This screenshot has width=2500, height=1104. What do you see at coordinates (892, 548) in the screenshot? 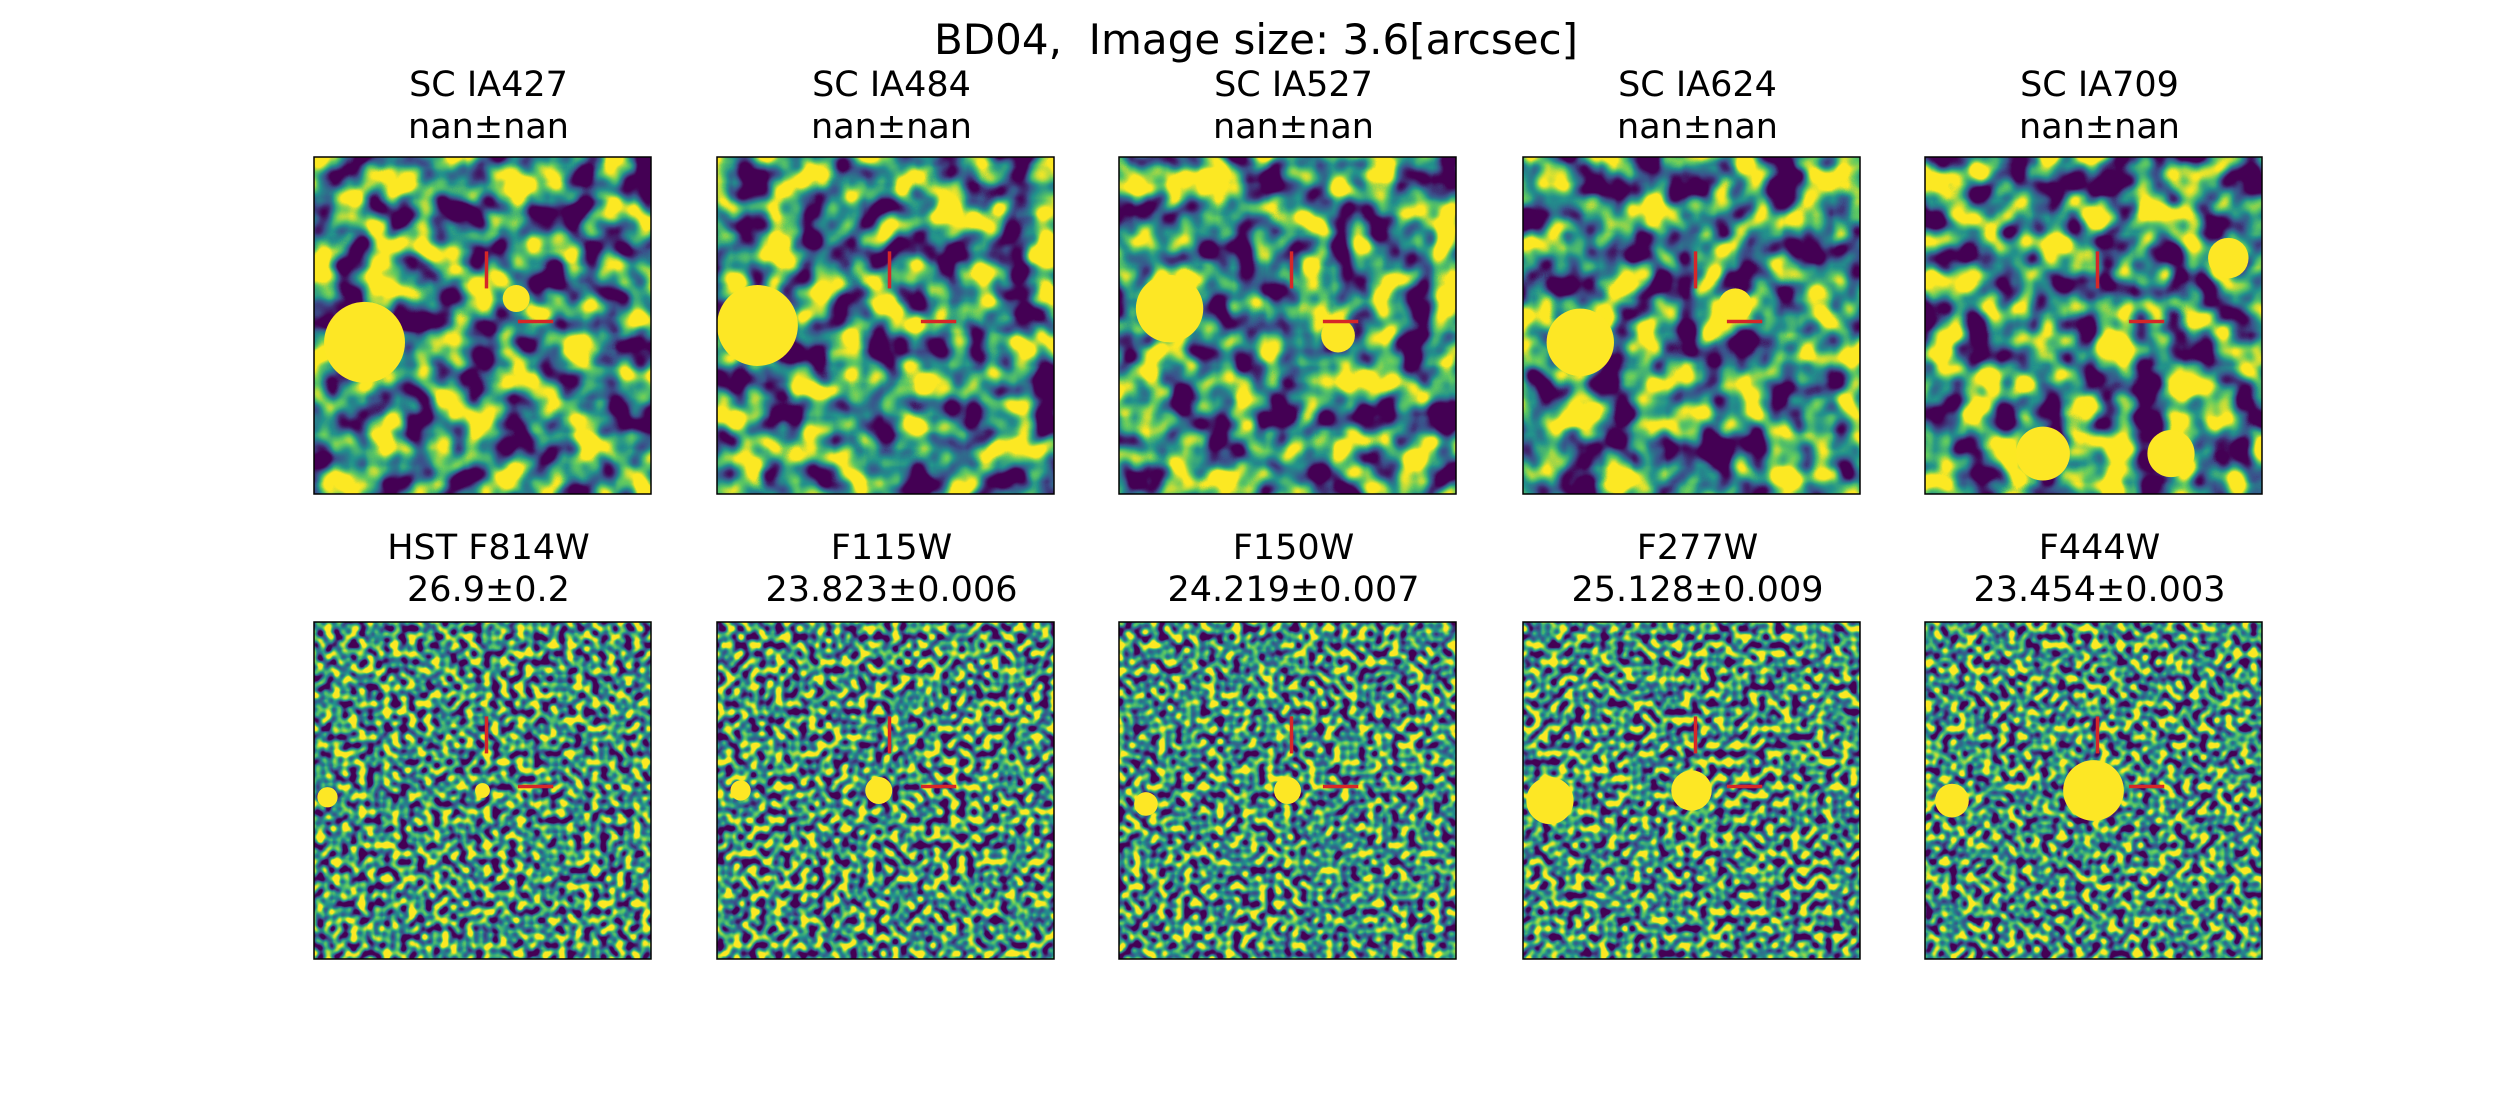
I see `panel-band: F115W` at bounding box center [892, 548].